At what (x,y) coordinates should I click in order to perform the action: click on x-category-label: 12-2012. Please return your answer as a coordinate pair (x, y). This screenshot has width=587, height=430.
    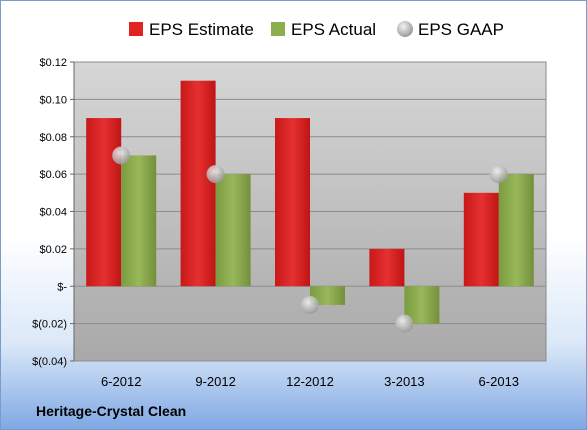
    Looking at the image, I should click on (310, 381).